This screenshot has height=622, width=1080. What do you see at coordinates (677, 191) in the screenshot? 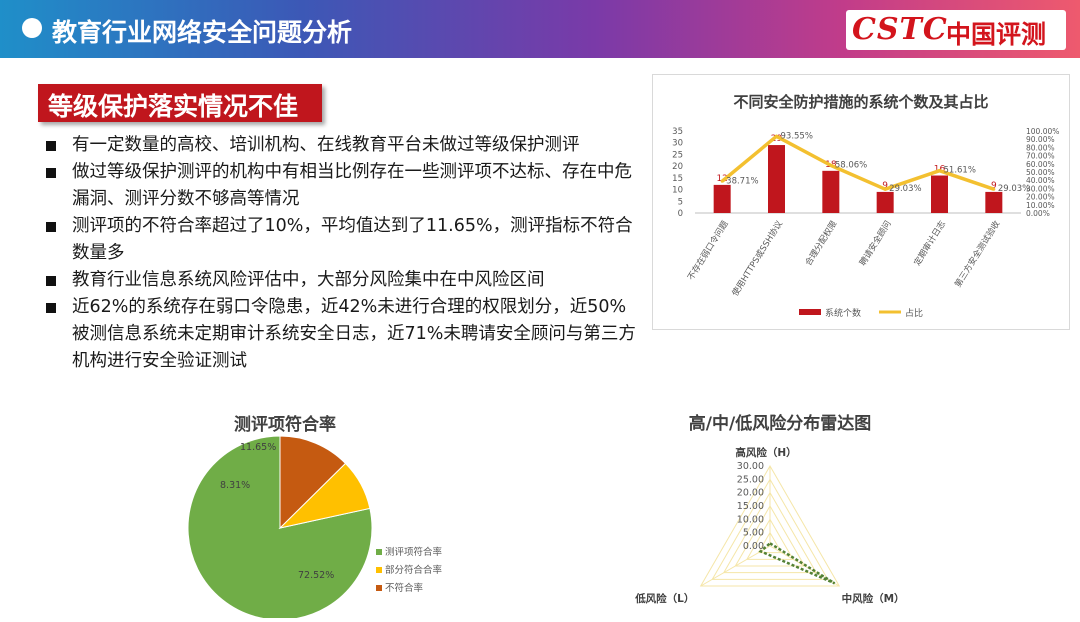
I see `y-tick-label: 10` at bounding box center [677, 191].